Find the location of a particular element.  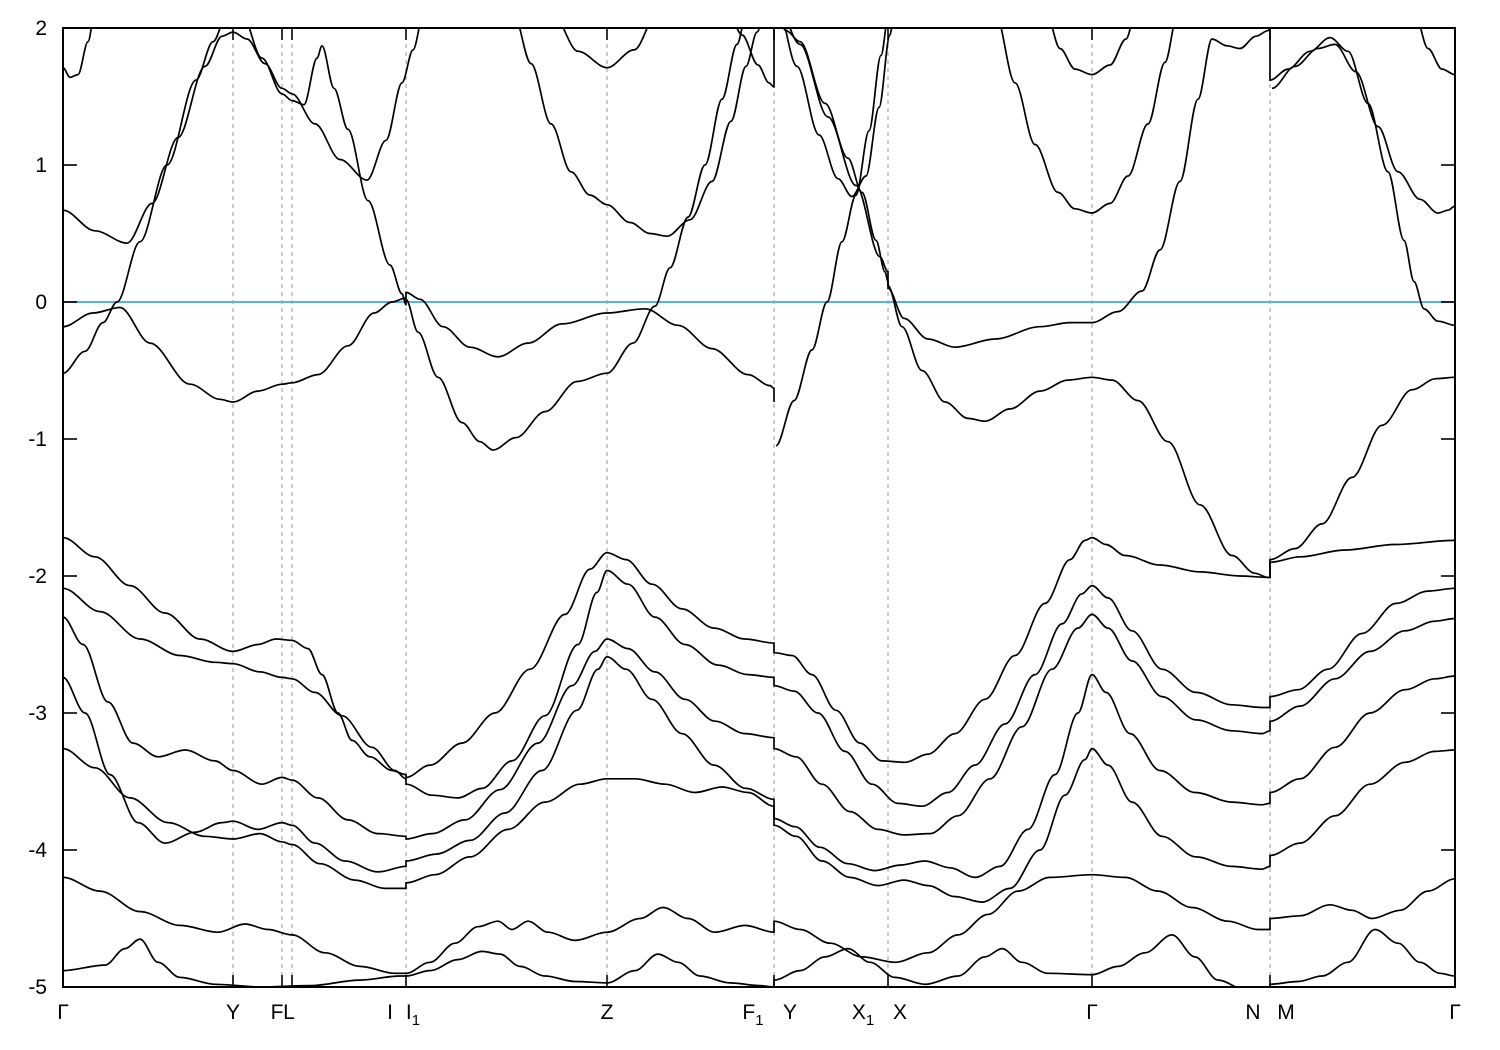

x-axis-label: N is located at coordinates (1252, 1012).